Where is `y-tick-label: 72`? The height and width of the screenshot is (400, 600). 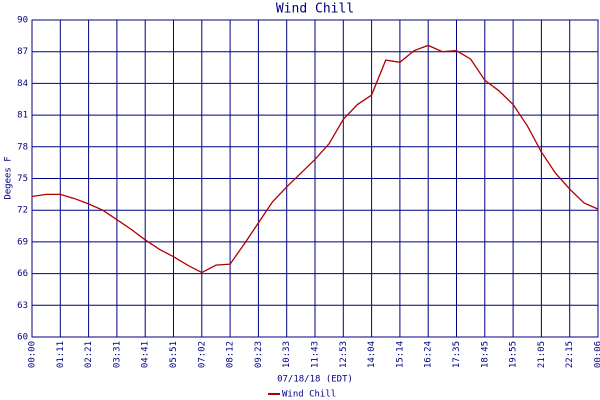 y-tick-label: 72 is located at coordinates (22, 211).